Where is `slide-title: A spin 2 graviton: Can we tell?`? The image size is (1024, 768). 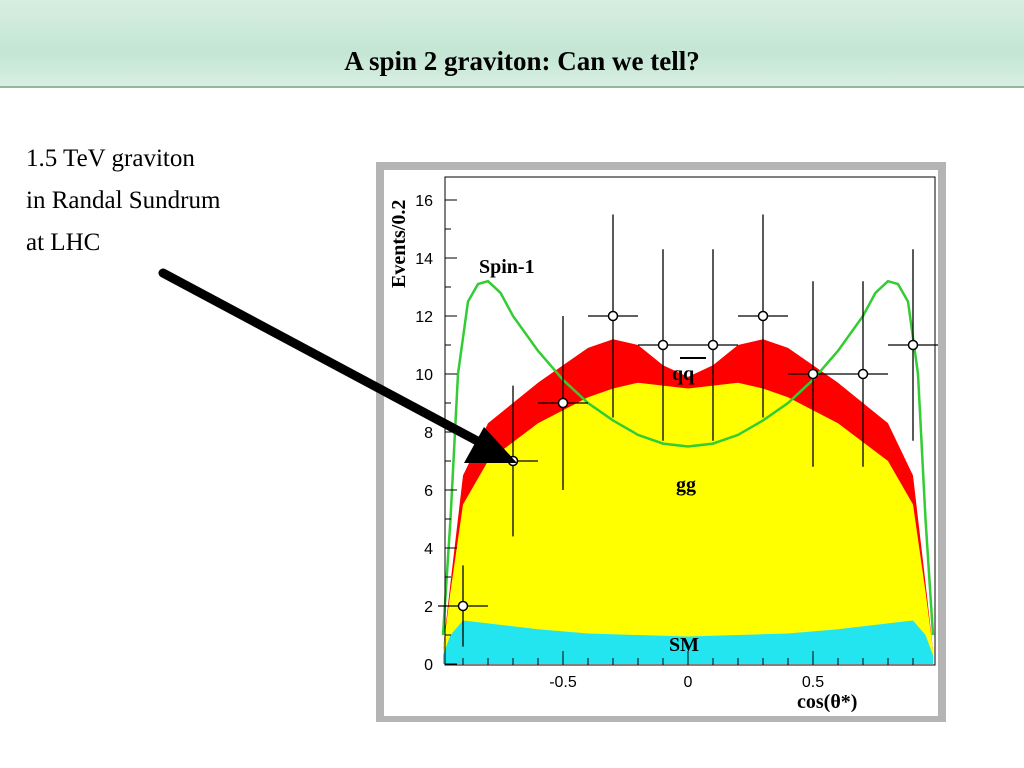 slide-title: A spin 2 graviton: Can we tell? is located at coordinates (522, 61).